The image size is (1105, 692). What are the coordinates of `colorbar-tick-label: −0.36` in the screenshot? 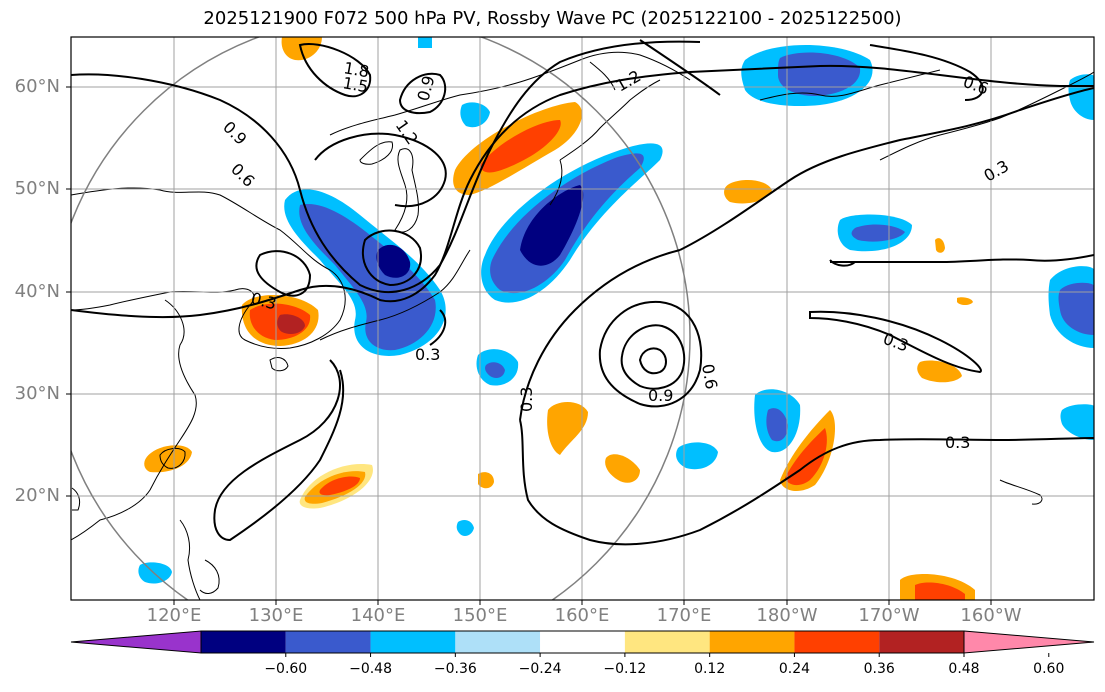 It's located at (455, 669).